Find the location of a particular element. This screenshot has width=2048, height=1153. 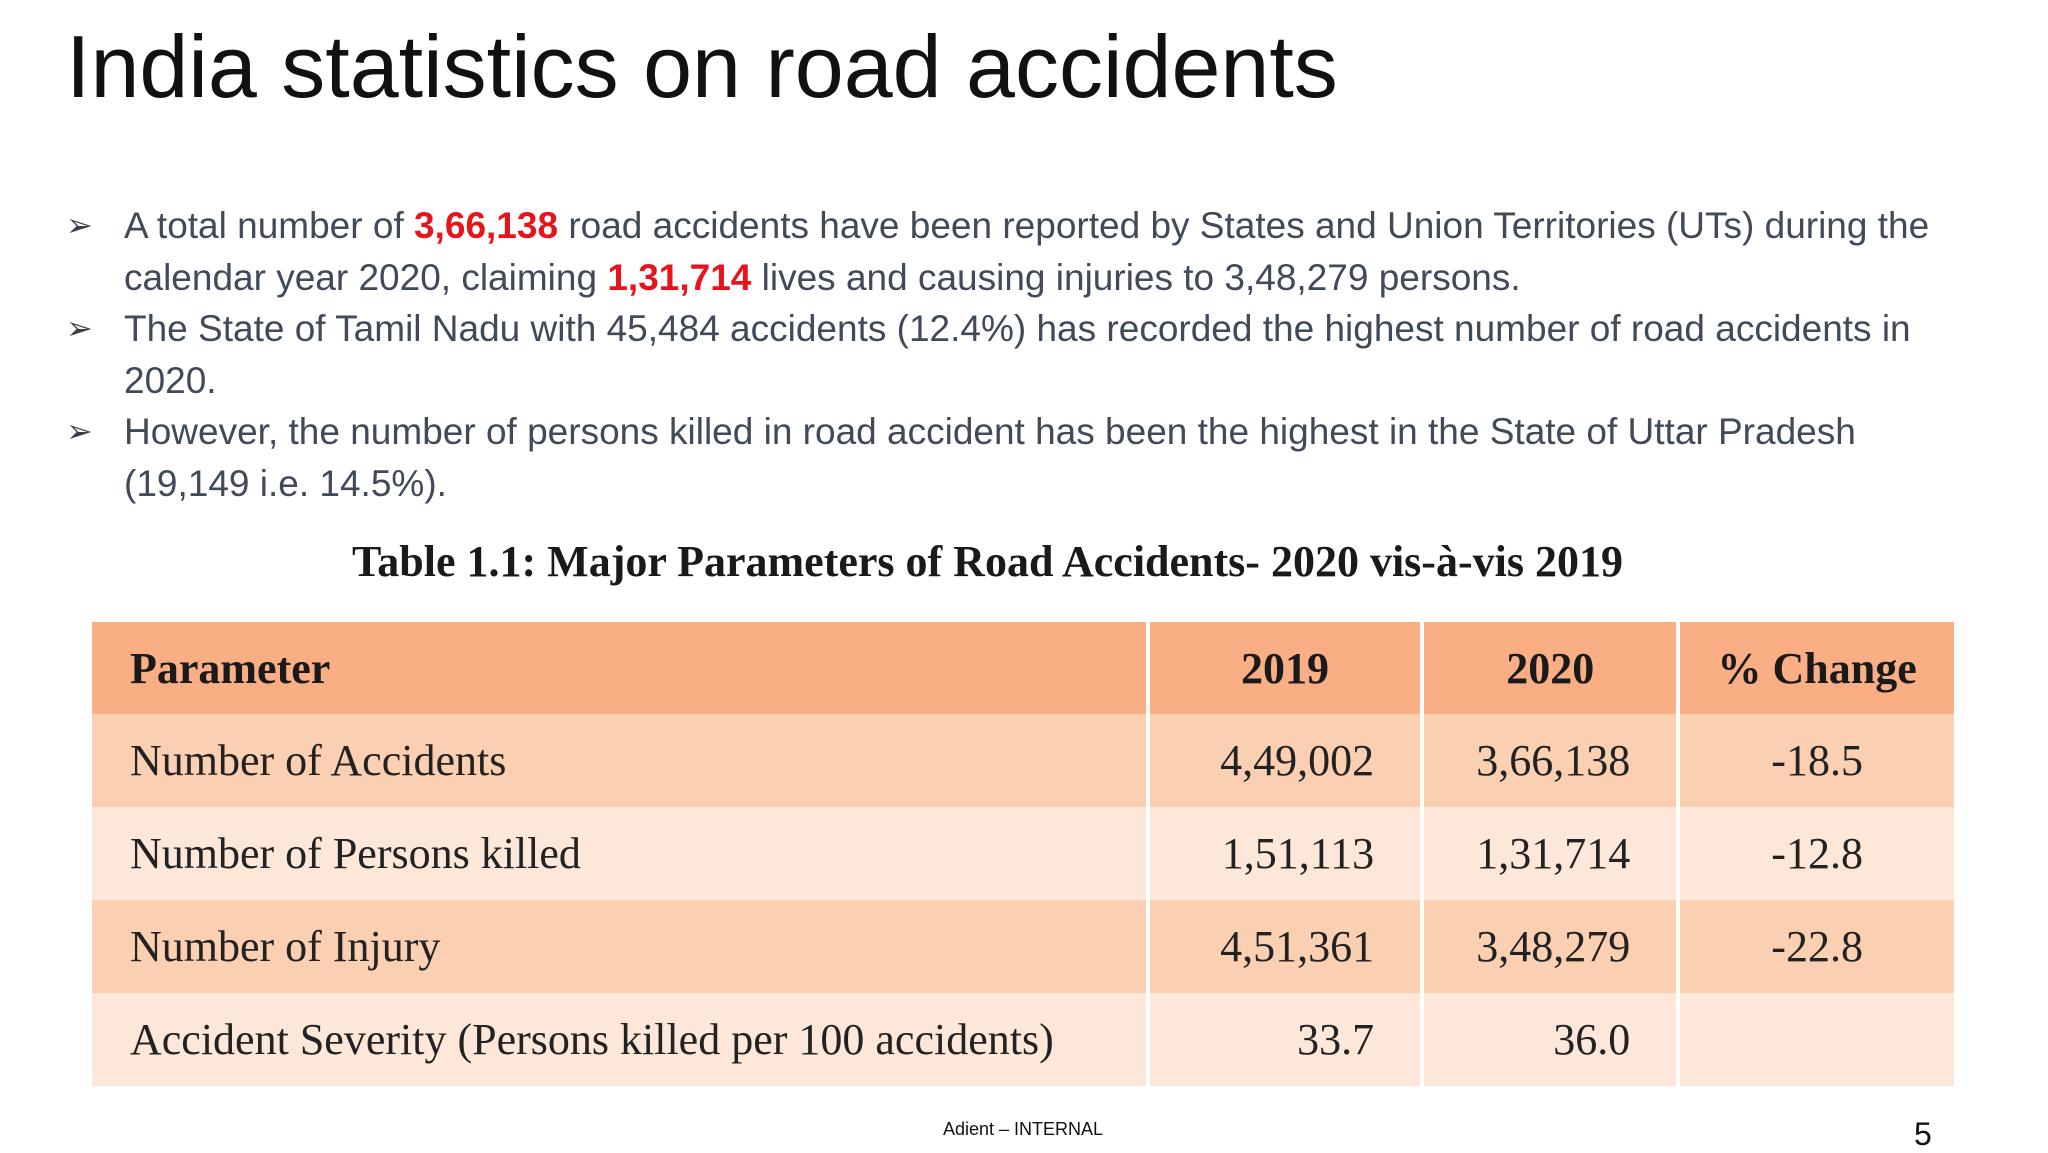

cell-2019: 1,51,113 is located at coordinates (1286, 853).